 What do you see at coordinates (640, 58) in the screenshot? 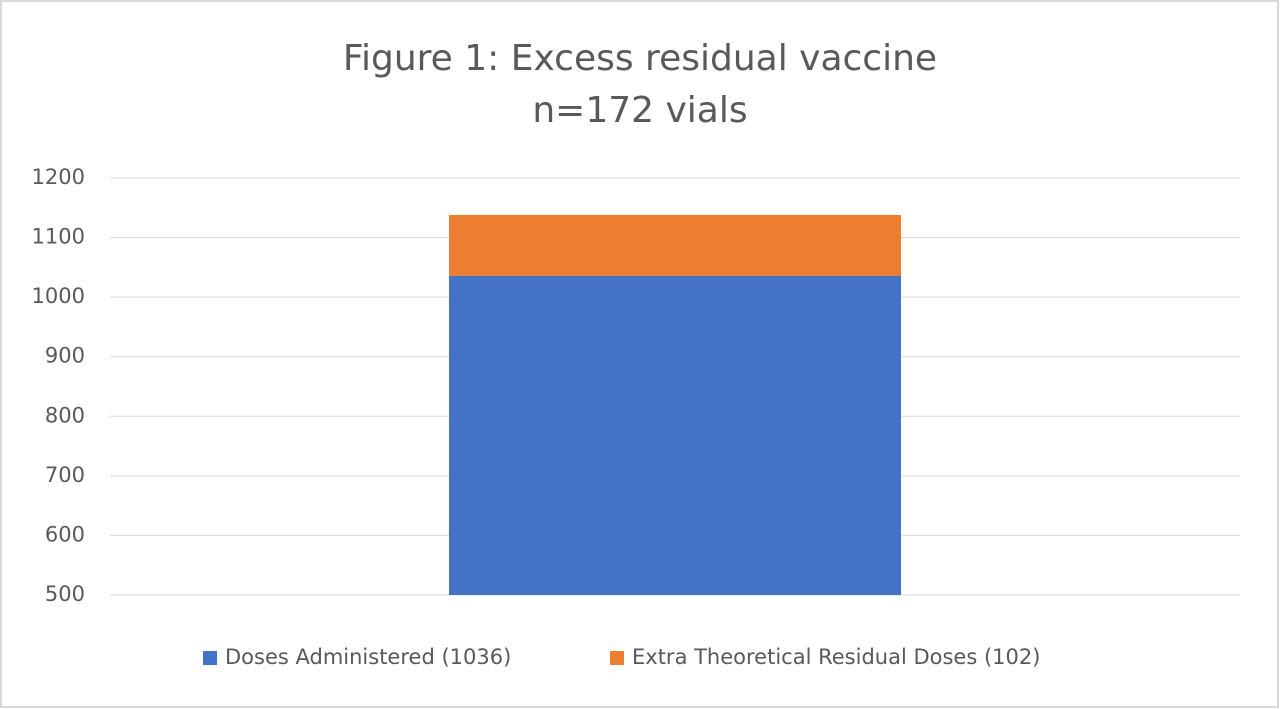
I see `chart-title: Figure 1: Excess residual vaccine` at bounding box center [640, 58].